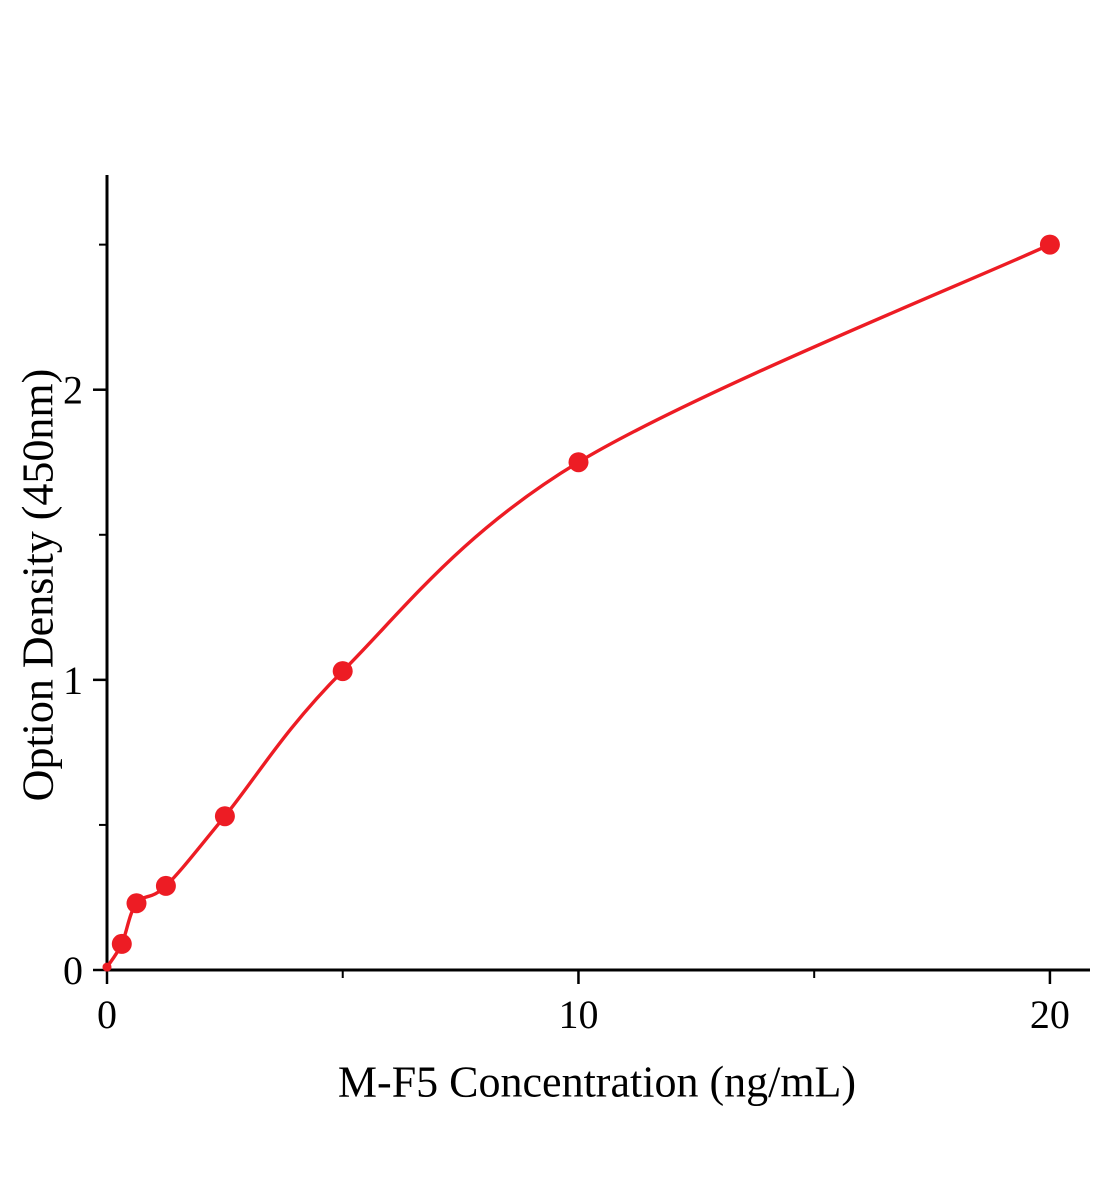 This screenshot has width=1104, height=1200. I want to click on y-tick-label: 1, so click(73, 680).